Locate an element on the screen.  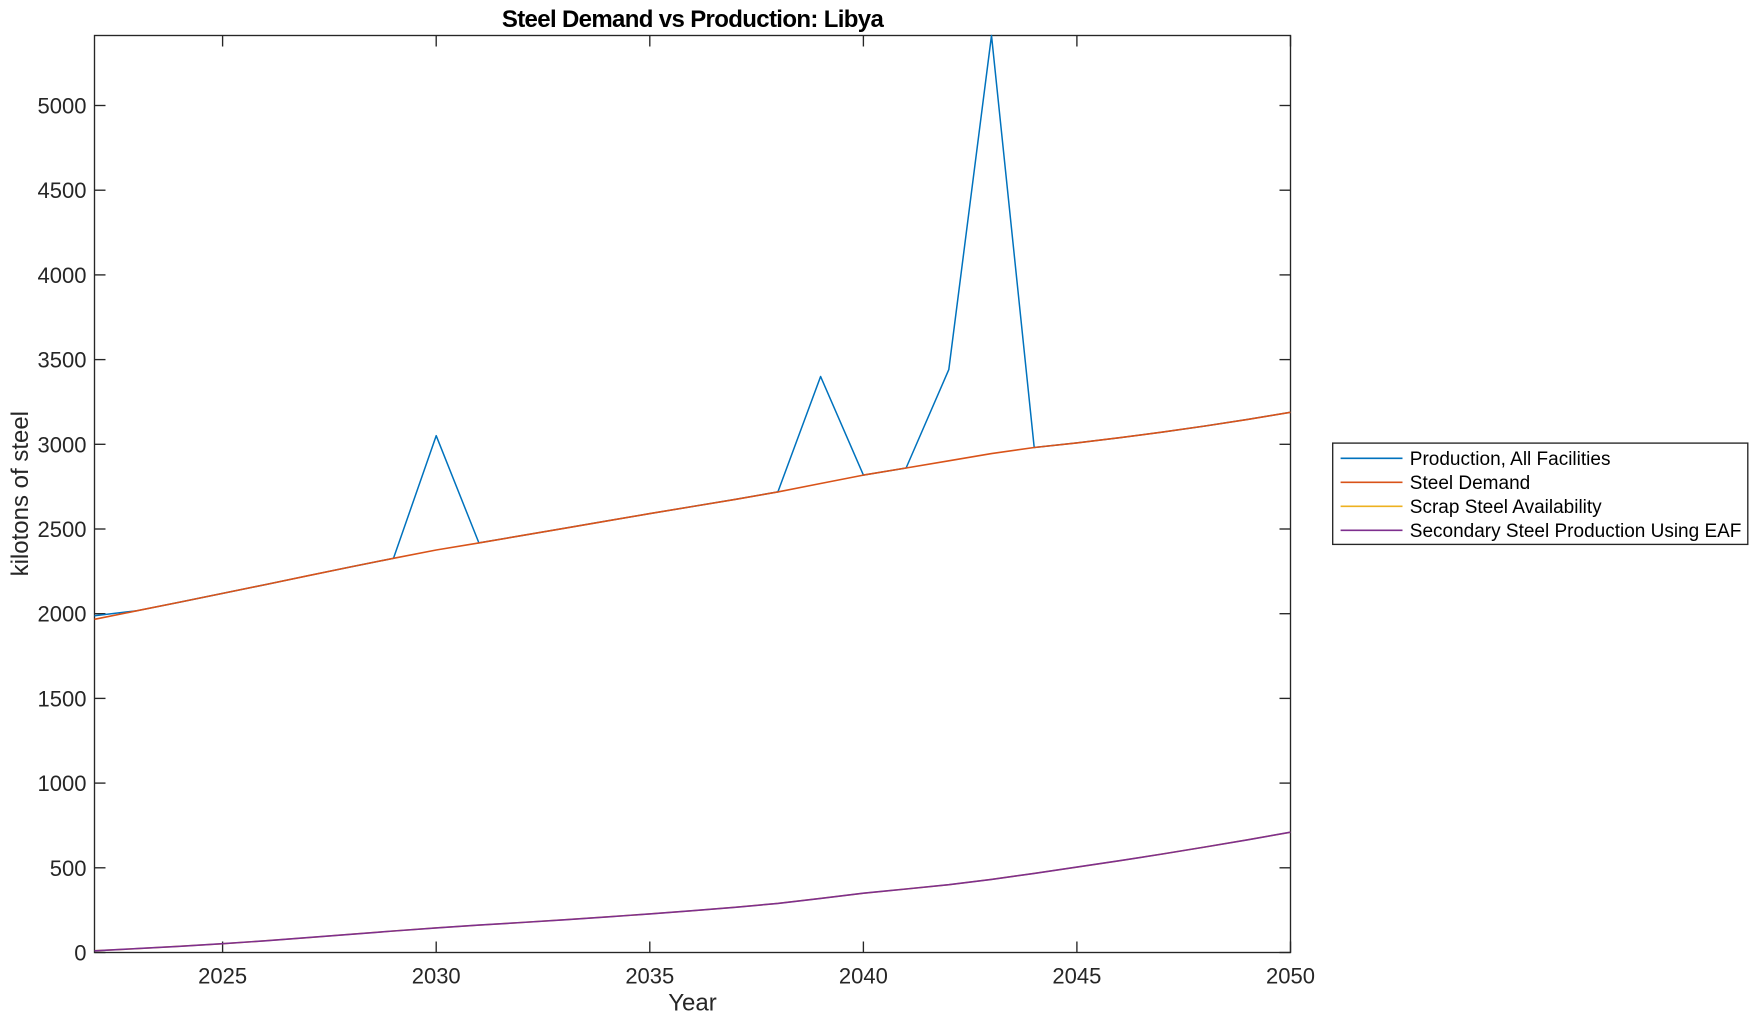
svg-text: 500 is located at coordinates (68, 868).